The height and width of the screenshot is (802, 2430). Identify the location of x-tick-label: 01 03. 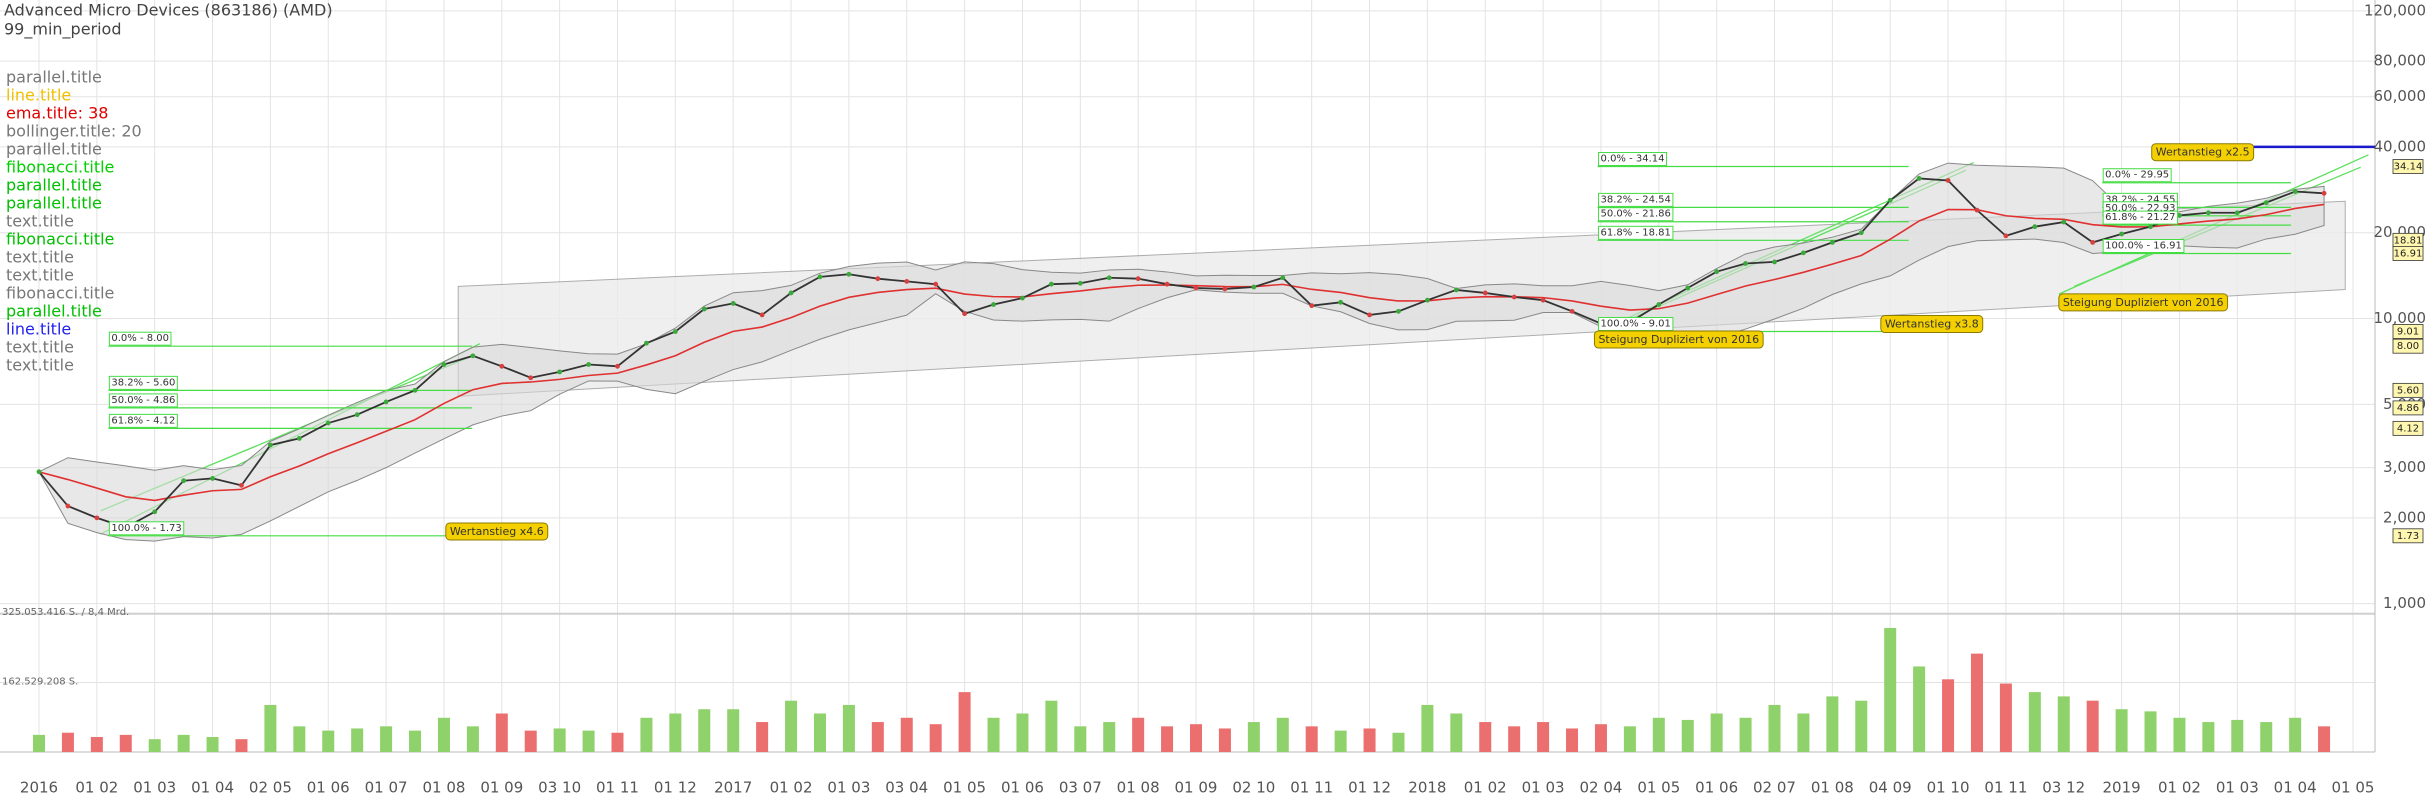
(2237, 788).